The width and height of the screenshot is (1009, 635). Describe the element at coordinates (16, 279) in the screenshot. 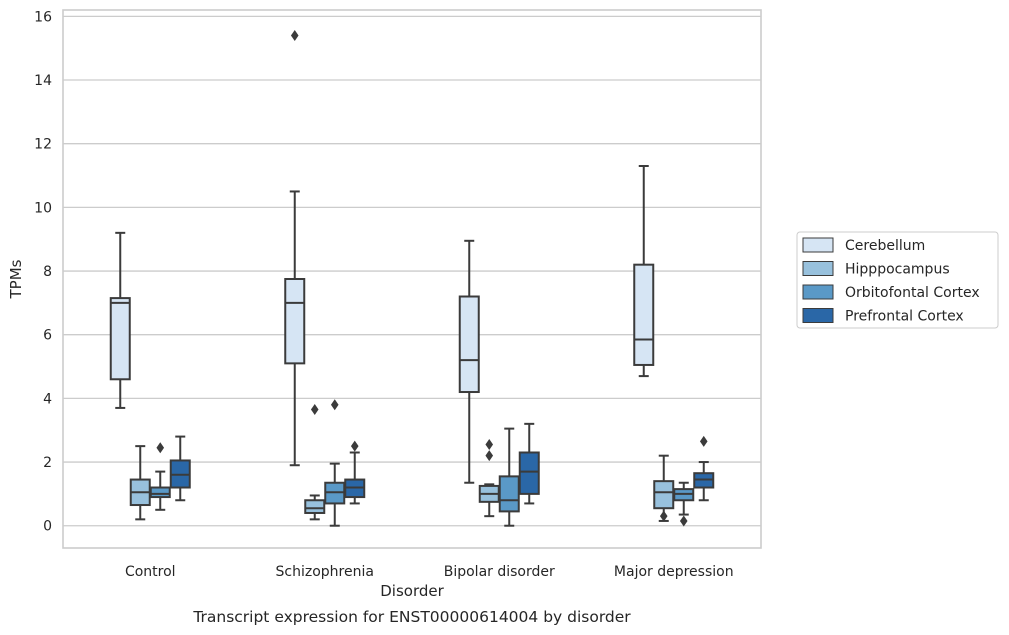

I see `y-axis-label: TPMs` at that location.